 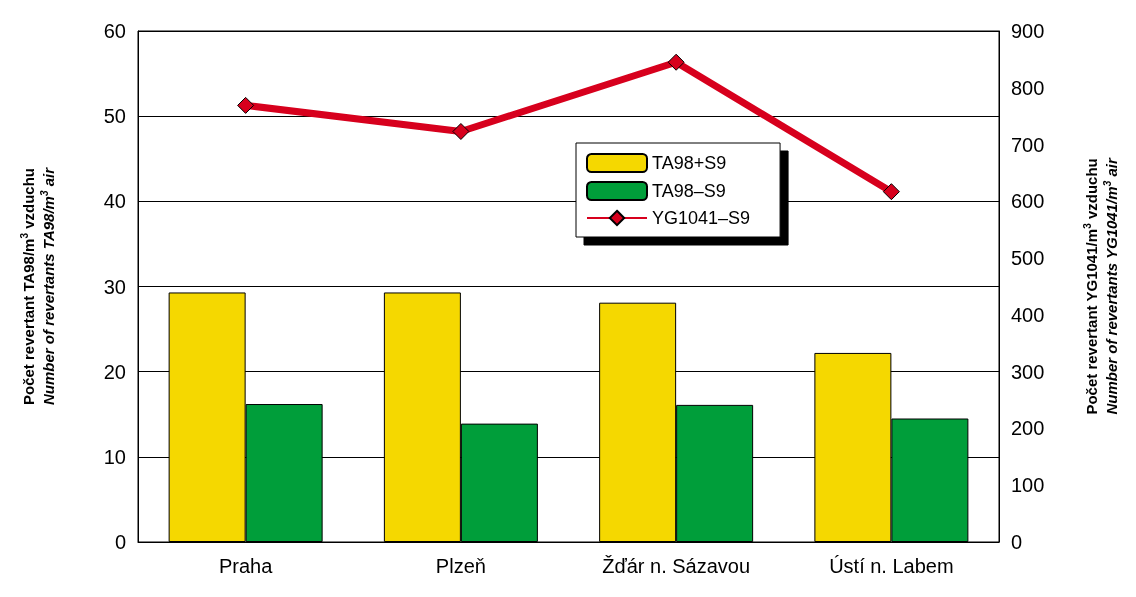 I want to click on y-tick-label: 50, so click(x=114, y=116).